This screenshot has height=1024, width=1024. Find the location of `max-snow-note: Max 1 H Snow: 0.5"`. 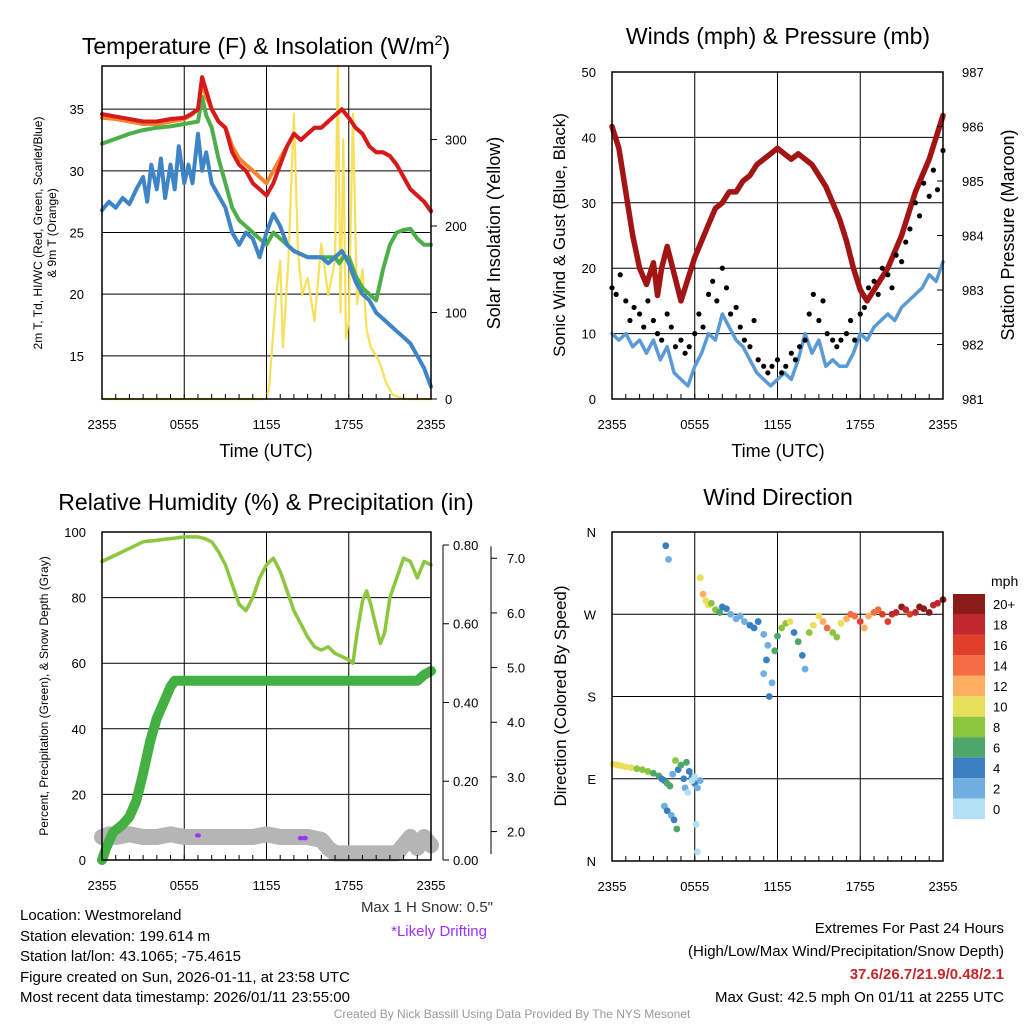

max-snow-note: Max 1 H Snow: 0.5" is located at coordinates (427, 907).